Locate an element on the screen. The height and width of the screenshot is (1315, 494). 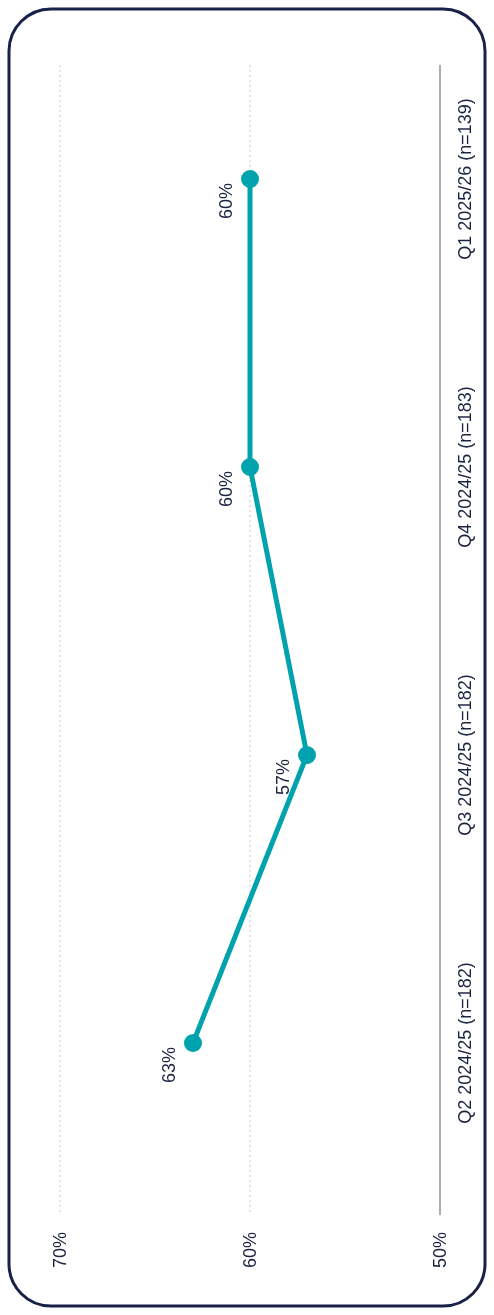
x-tick-label: 70% is located at coordinates (60, 1250).